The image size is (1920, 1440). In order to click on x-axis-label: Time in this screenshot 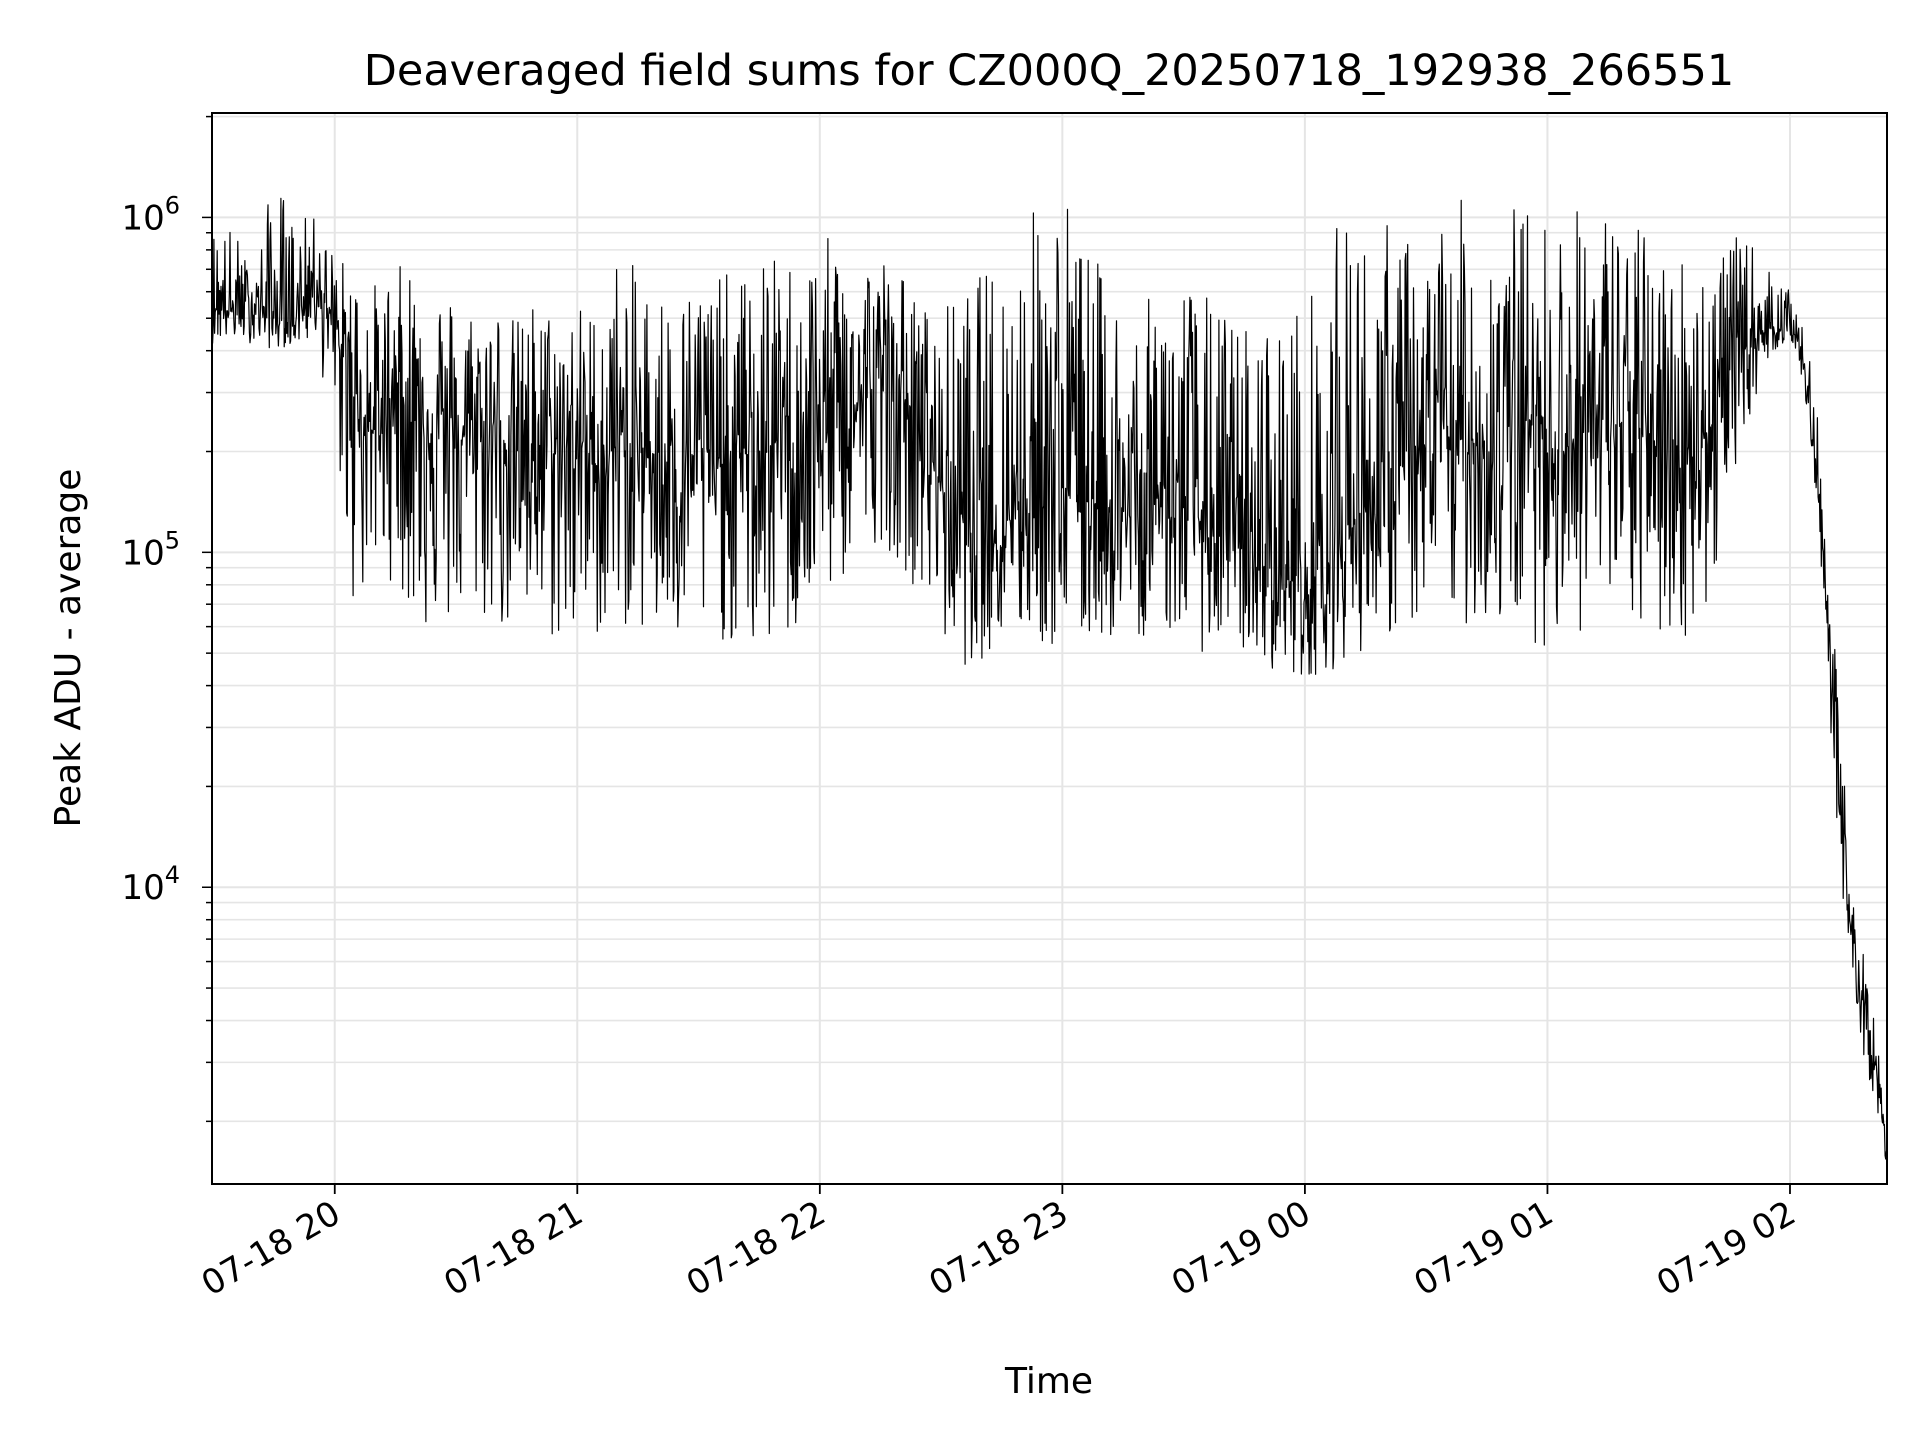, I will do `click(1048, 1381)`.